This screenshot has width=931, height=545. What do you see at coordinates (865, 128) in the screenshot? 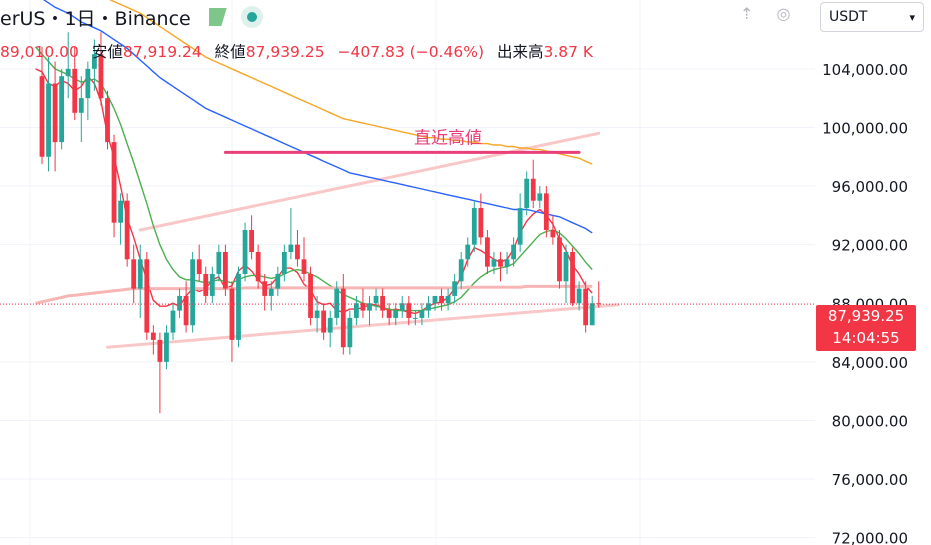
I see `price-axis-label: 100,000.00` at bounding box center [865, 128].